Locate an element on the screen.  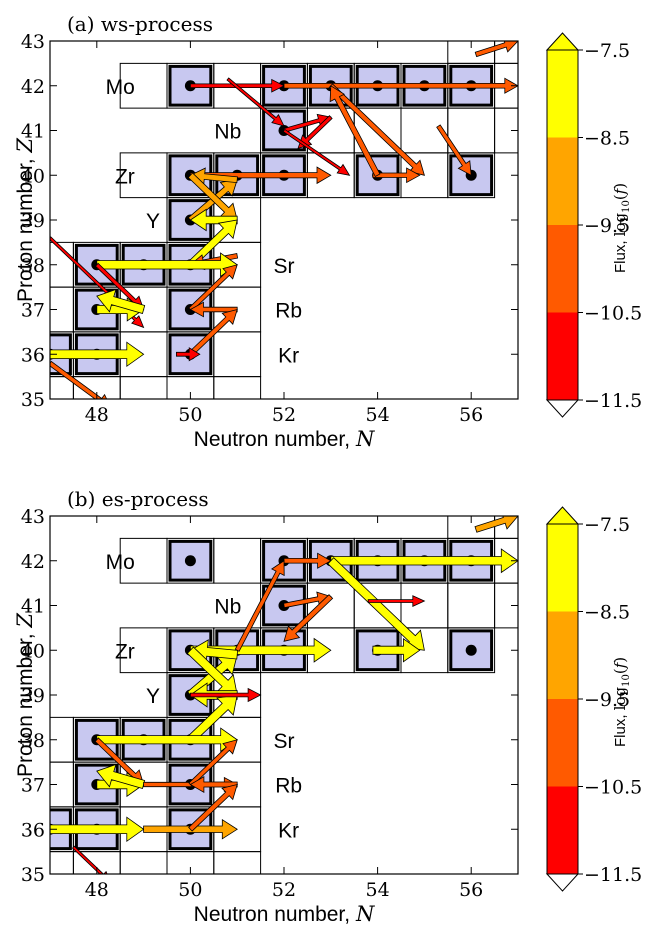
element-label: Zr is located at coordinates (125, 651).